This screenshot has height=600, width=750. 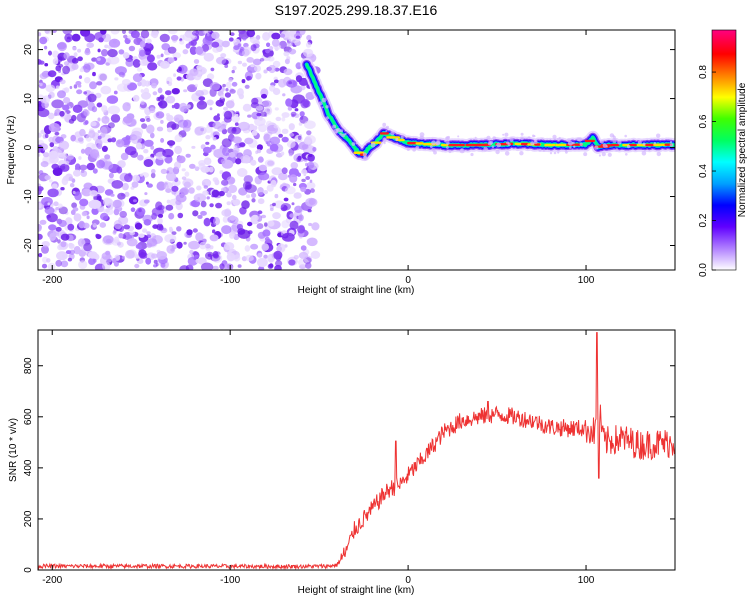 What do you see at coordinates (408, 280) in the screenshot?
I see `x-tick-label: 0` at bounding box center [408, 280].